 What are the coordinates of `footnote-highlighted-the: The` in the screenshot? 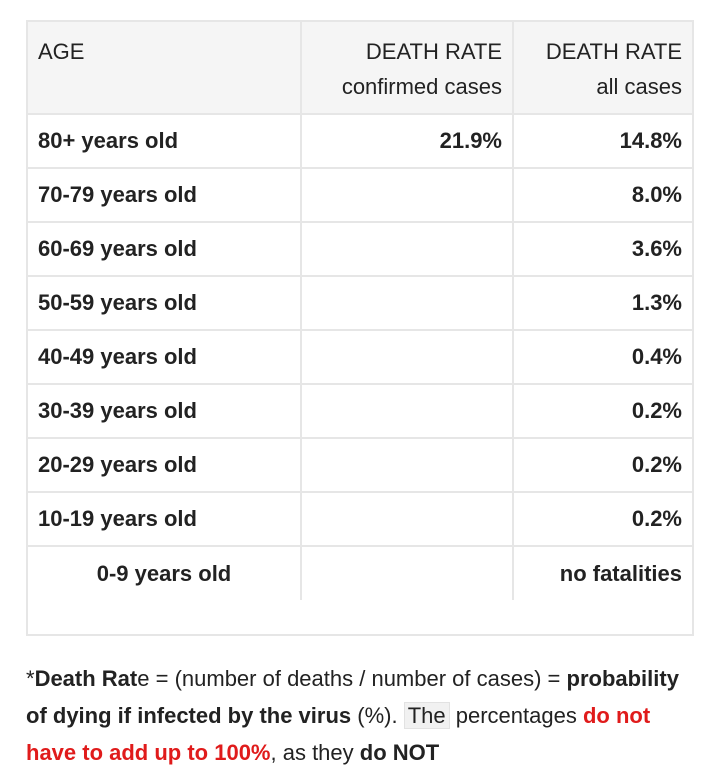 It's located at (426, 715).